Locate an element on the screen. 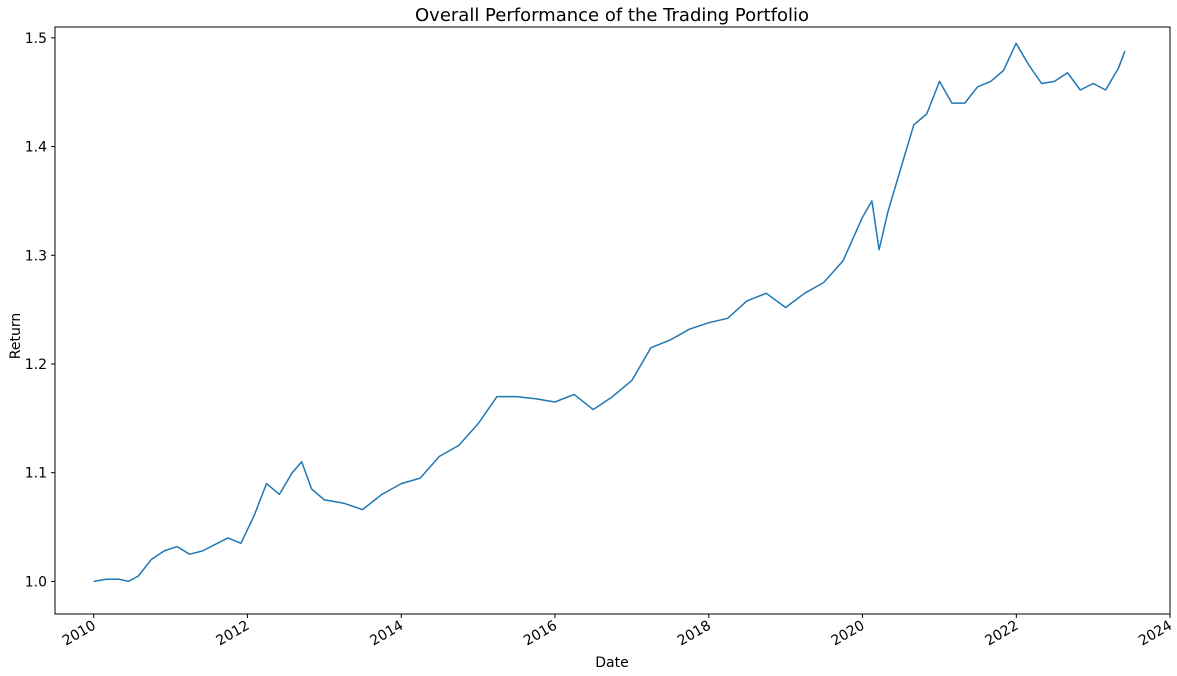  y-axis-label: Return is located at coordinates (16, 336).